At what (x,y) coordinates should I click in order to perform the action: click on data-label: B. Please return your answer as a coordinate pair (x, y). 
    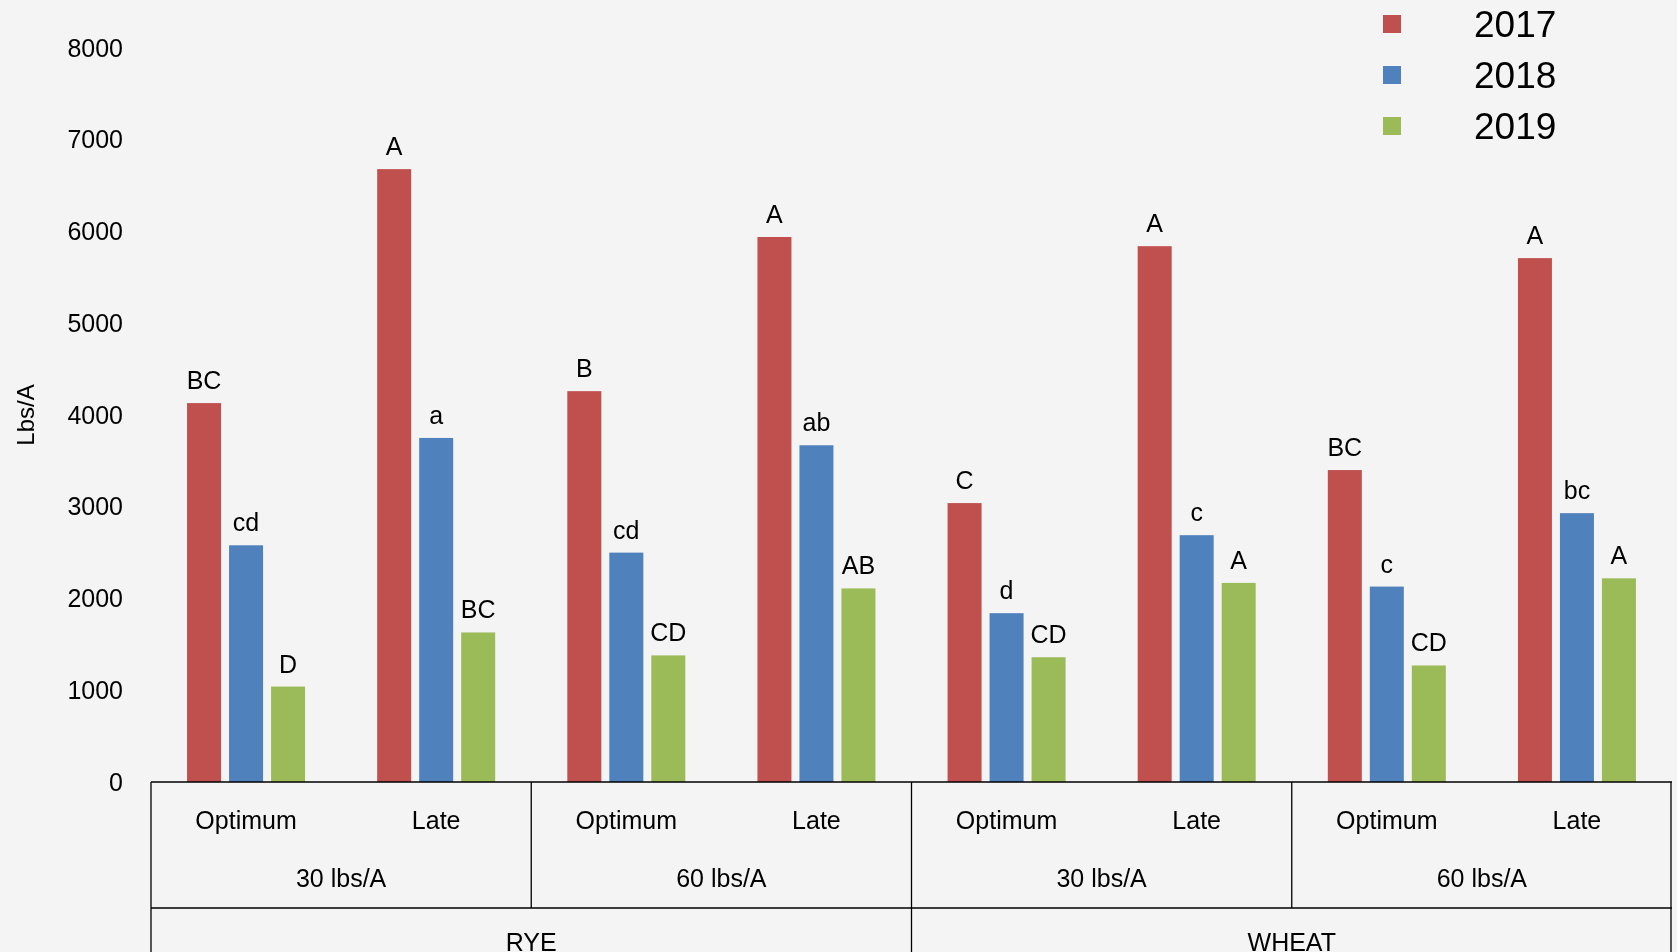
    Looking at the image, I should click on (584, 368).